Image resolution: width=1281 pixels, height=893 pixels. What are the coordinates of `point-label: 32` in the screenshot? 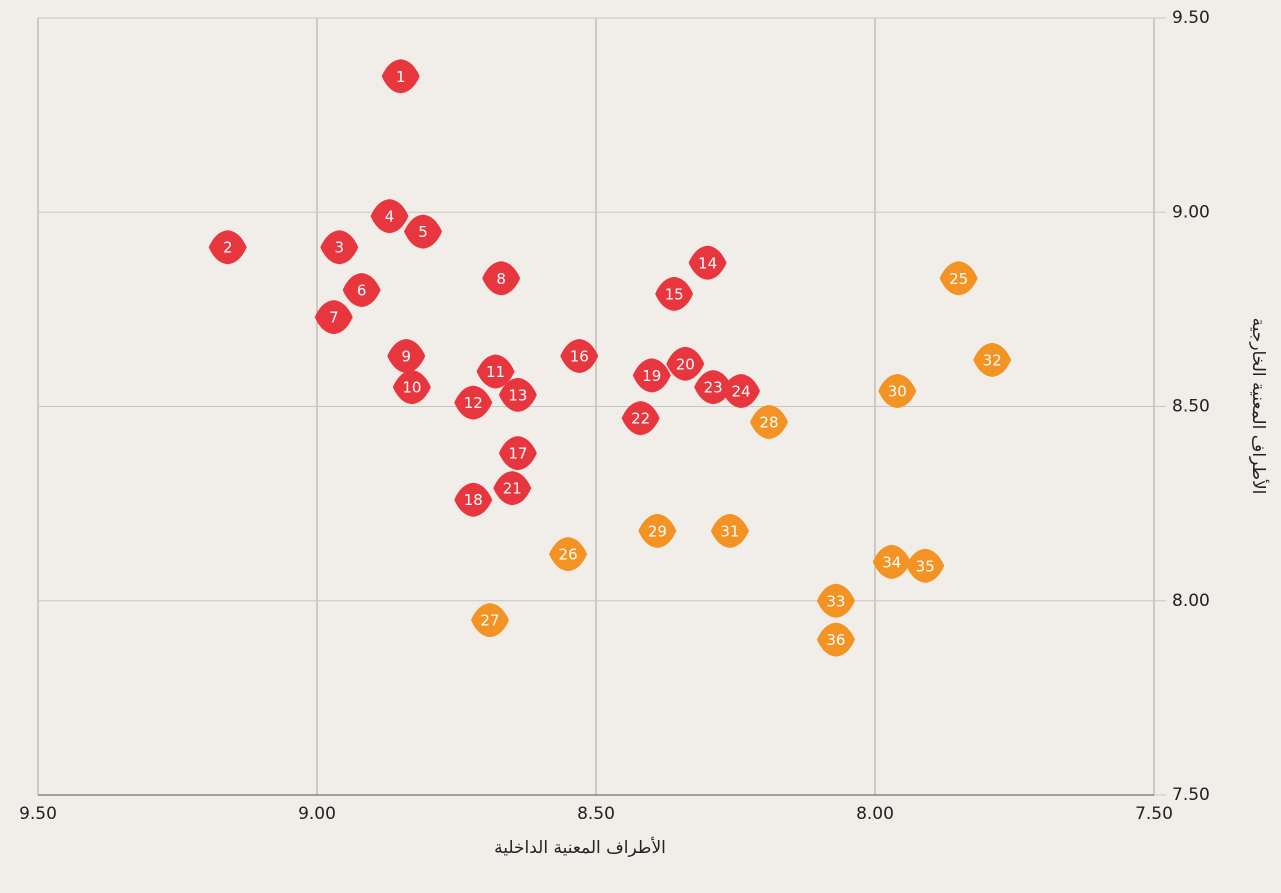 It's located at (992, 360).